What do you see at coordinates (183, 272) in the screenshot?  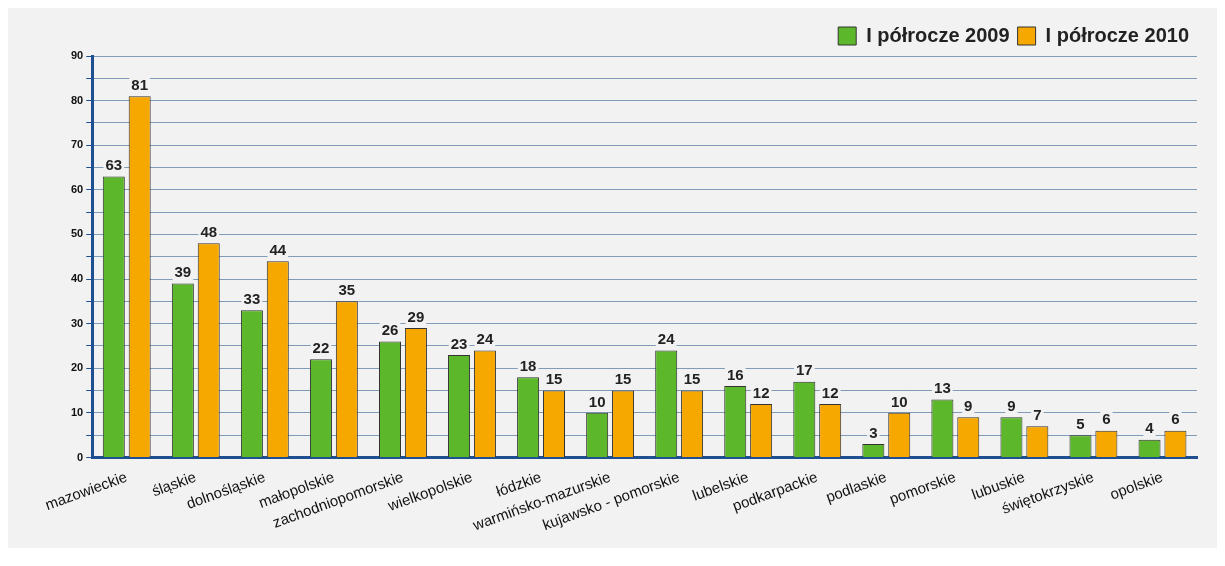 I see `data-label: 39` at bounding box center [183, 272].